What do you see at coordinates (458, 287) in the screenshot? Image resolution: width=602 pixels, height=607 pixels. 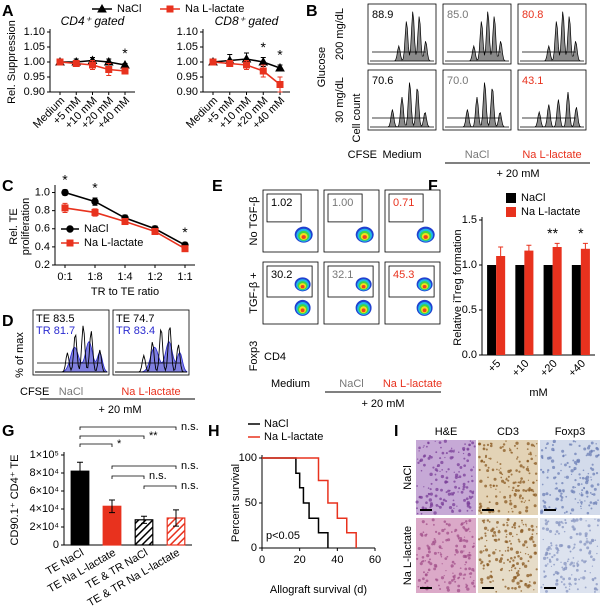 I see `y-axis-label: Relative iTreg formation` at bounding box center [458, 287].